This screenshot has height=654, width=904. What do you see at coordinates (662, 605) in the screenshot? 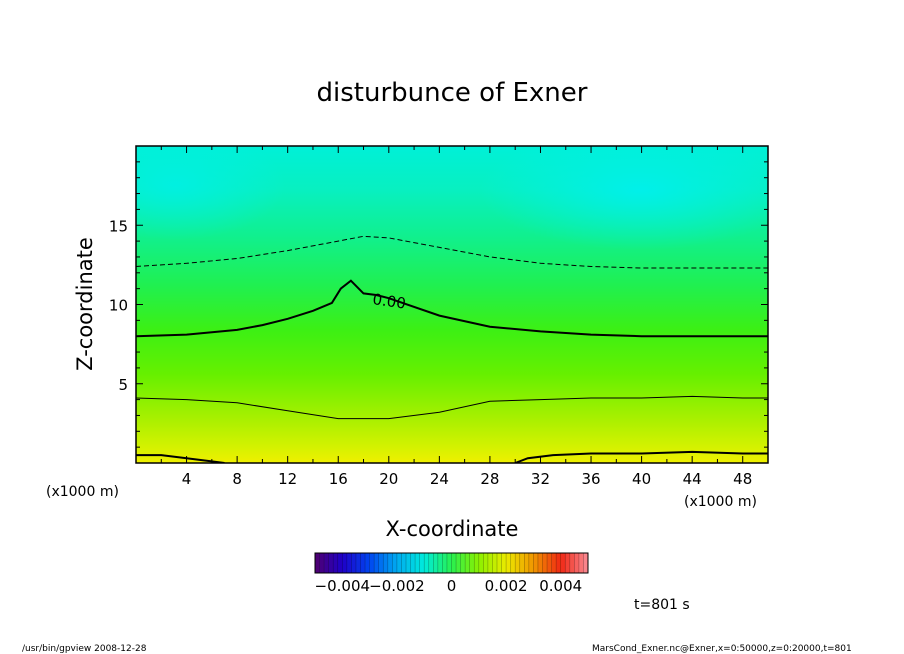
I see `time-label: t=801 s` at bounding box center [662, 605].